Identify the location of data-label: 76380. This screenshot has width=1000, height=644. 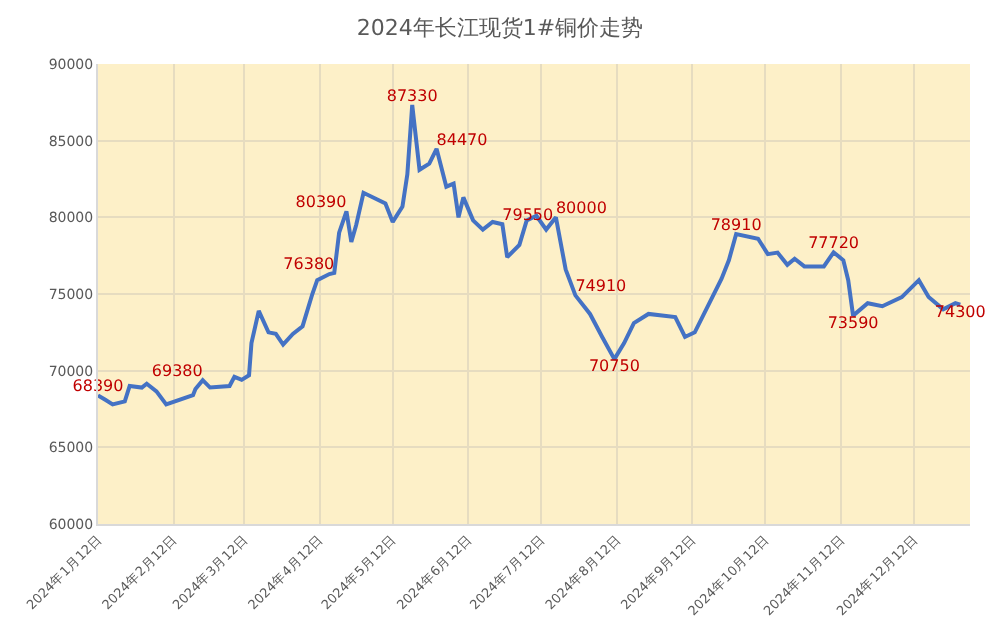
(309, 263).